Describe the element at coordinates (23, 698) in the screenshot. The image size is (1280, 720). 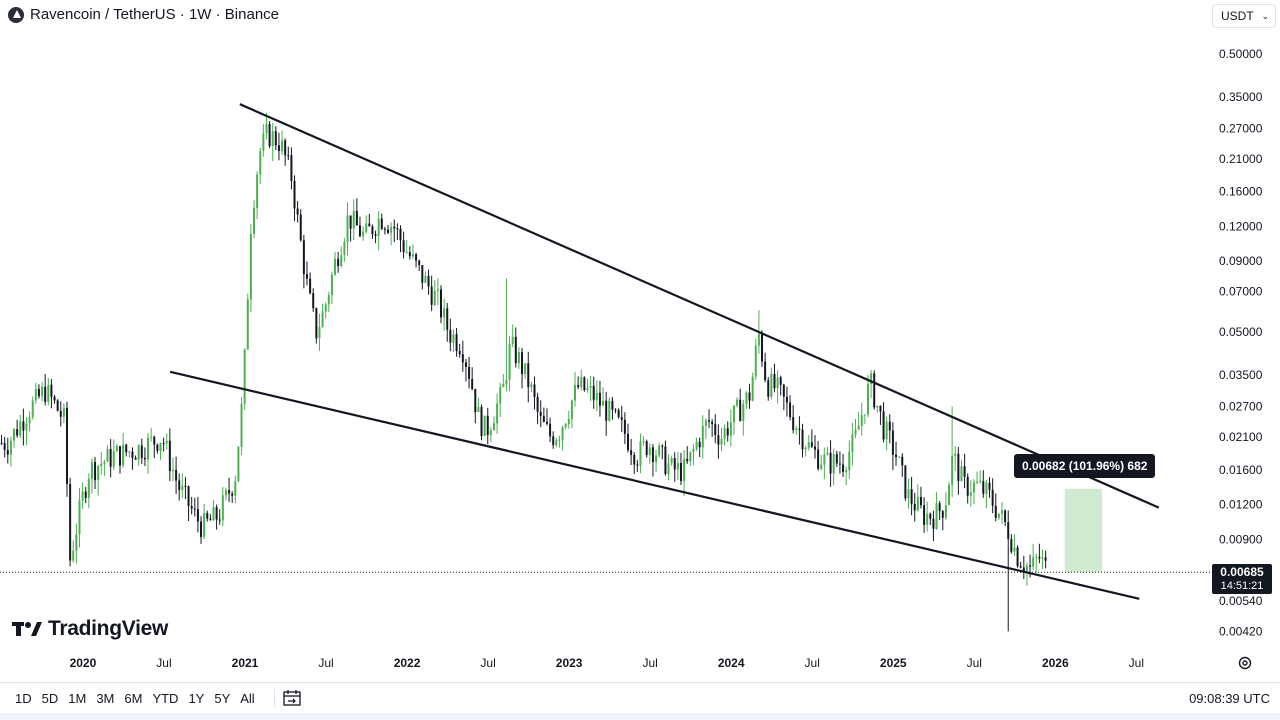
I see `range-button-1d: 1D` at that location.